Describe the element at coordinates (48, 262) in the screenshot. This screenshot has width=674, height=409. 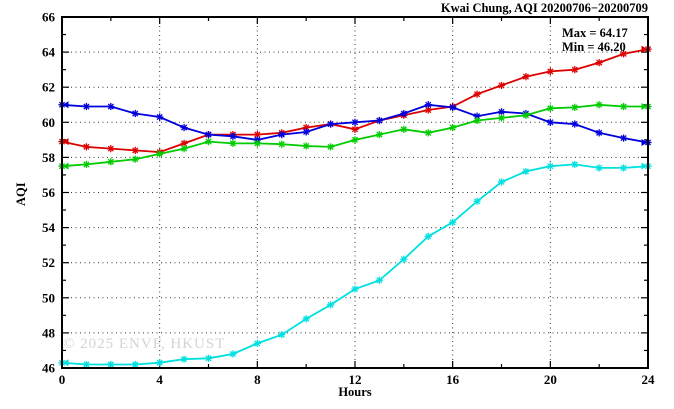
I see `svg-text: 52` at that location.